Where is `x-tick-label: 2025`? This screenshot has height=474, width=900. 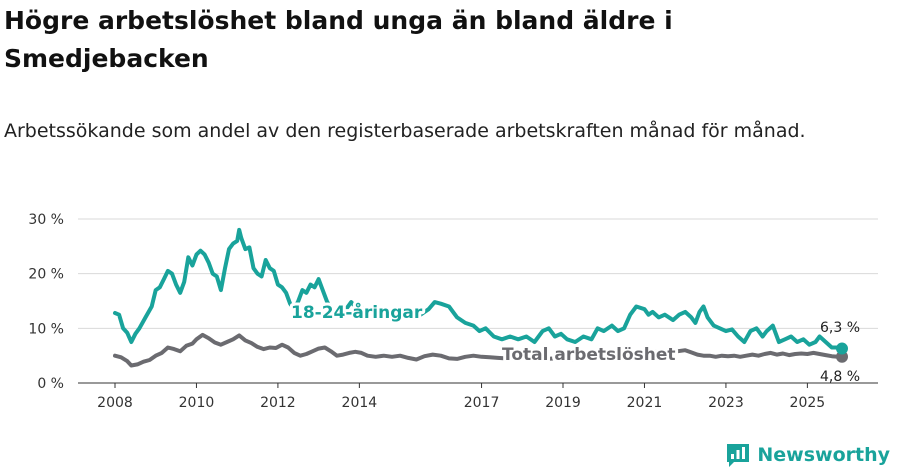
x-tick-label: 2025 is located at coordinates (808, 403).